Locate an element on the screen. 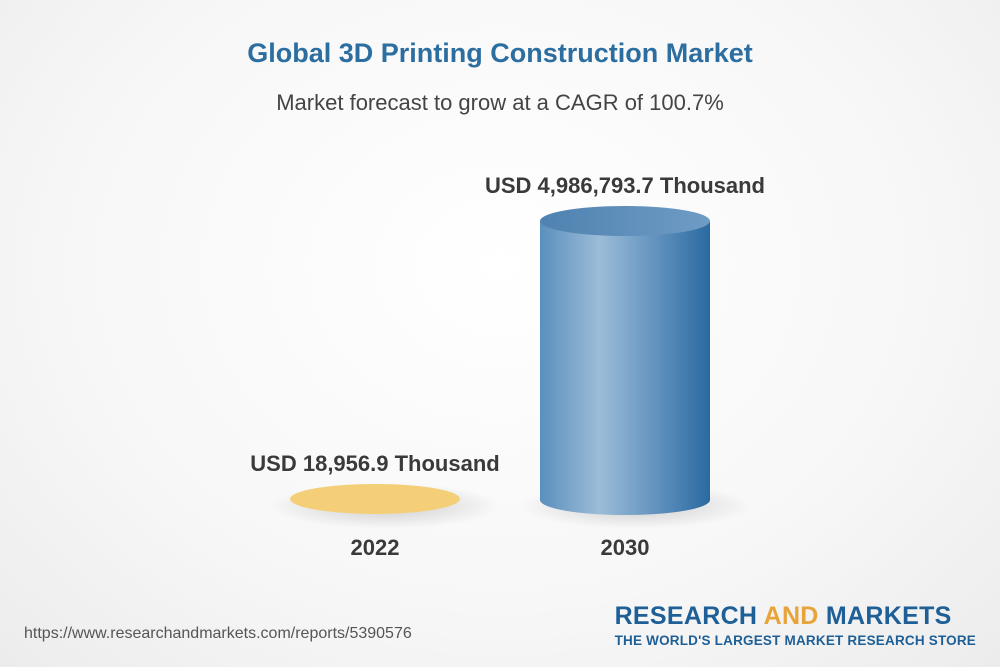 This screenshot has width=1000, height=667. bar-body is located at coordinates (625, 368).